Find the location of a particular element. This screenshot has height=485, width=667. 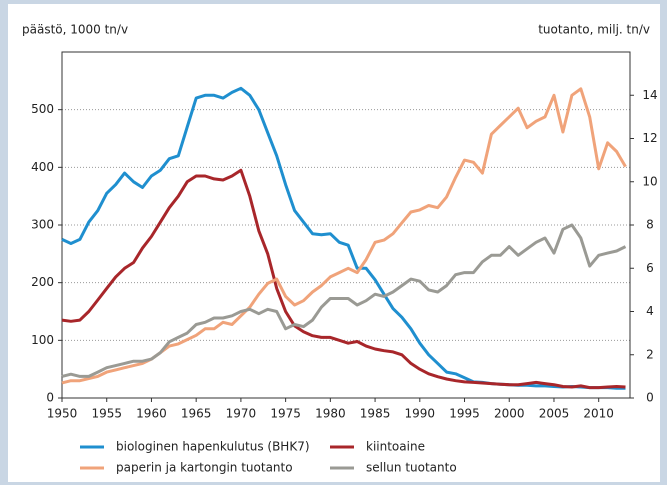

y2-tick-label: 4 is located at coordinates (650, 311).